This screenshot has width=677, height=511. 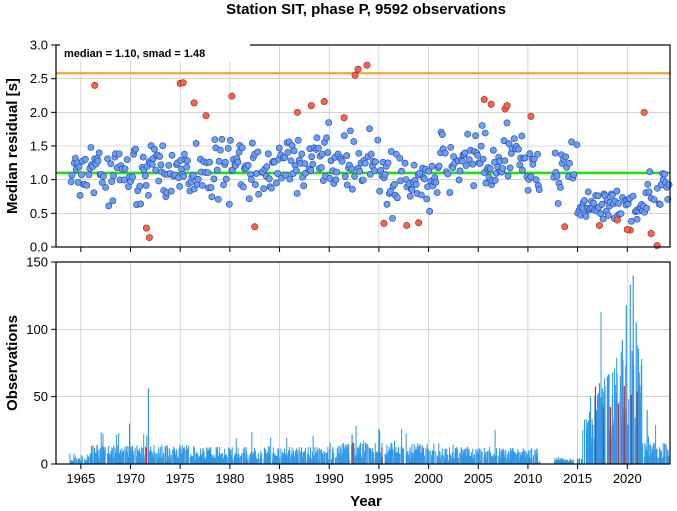 I want to click on y-tick-label: 0, so click(x=44, y=464).